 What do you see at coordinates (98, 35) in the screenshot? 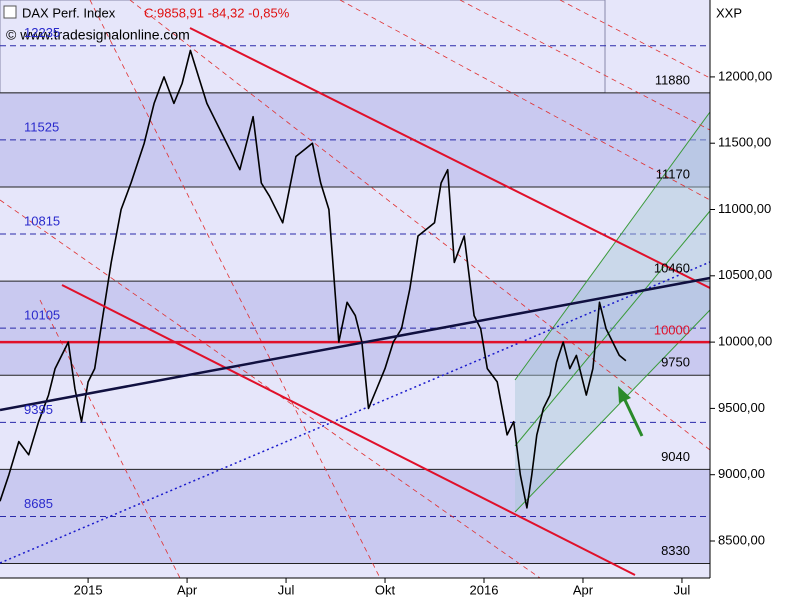
I see `watermark: © www.tradesignalonline.com` at bounding box center [98, 35].